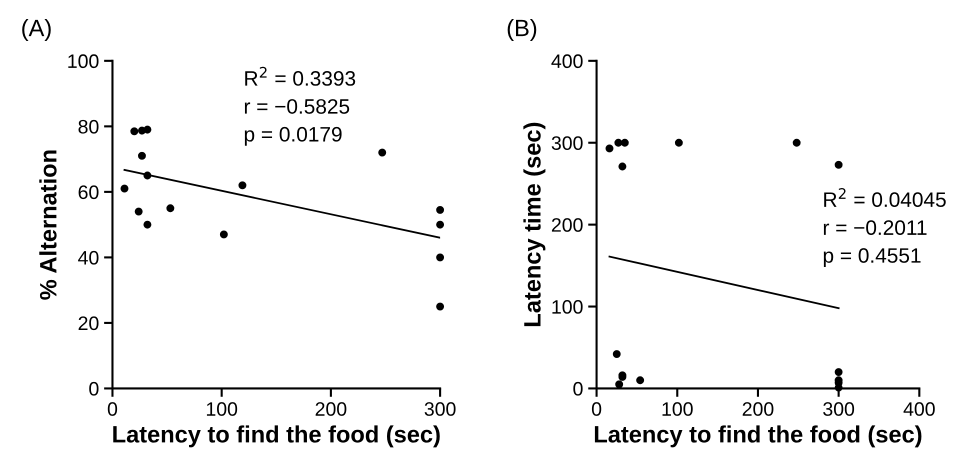 Image resolution: width=978 pixels, height=468 pixels. I want to click on y-tick-label: 300, so click(567, 143).